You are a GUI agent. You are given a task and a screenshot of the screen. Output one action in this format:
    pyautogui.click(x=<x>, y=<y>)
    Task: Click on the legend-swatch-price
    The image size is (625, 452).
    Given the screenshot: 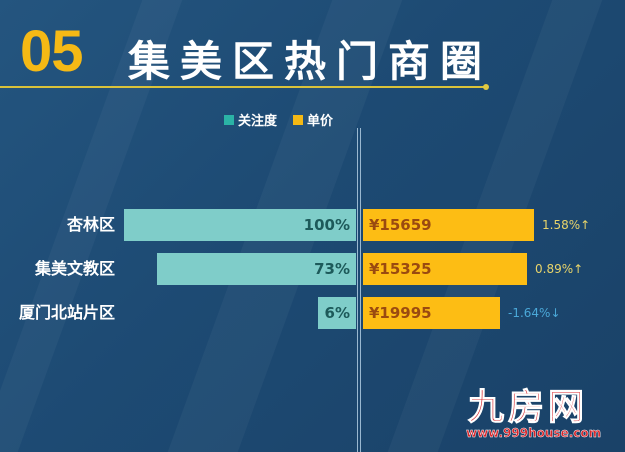 What is the action you would take?
    pyautogui.click(x=298, y=119)
    